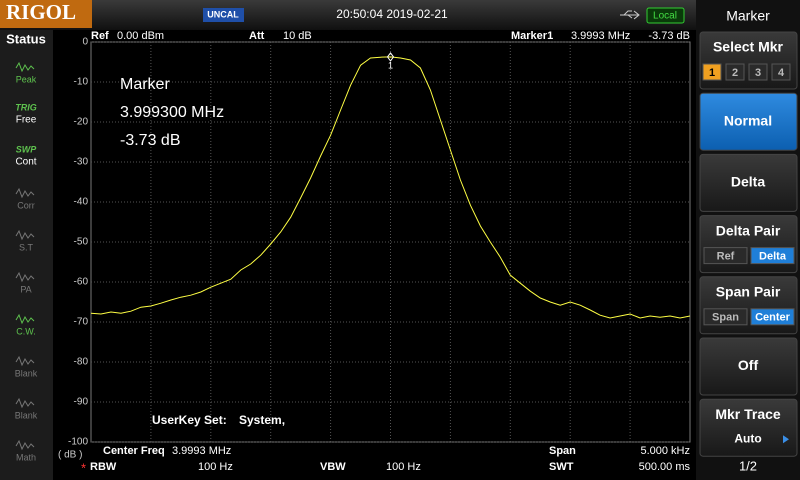 Image resolution: width=800 pixels, height=480 pixels. Describe the element at coordinates (215, 467) in the screenshot. I see `info-rbw-value: 100 Hz` at that location.